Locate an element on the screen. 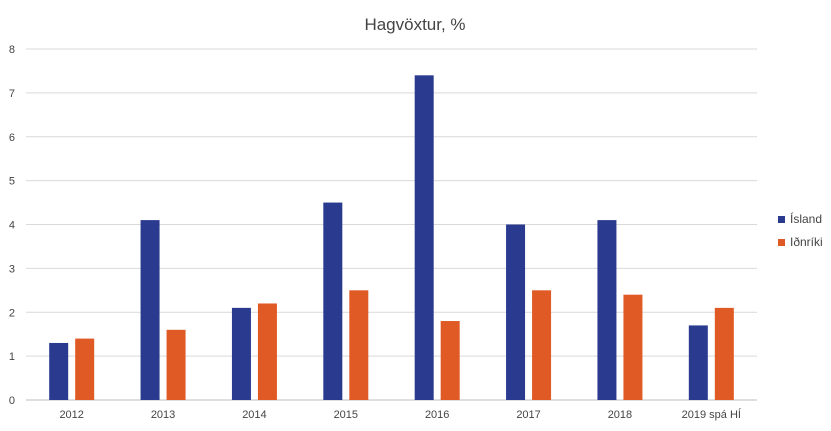  y-tick-label: 0 is located at coordinates (12, 401).